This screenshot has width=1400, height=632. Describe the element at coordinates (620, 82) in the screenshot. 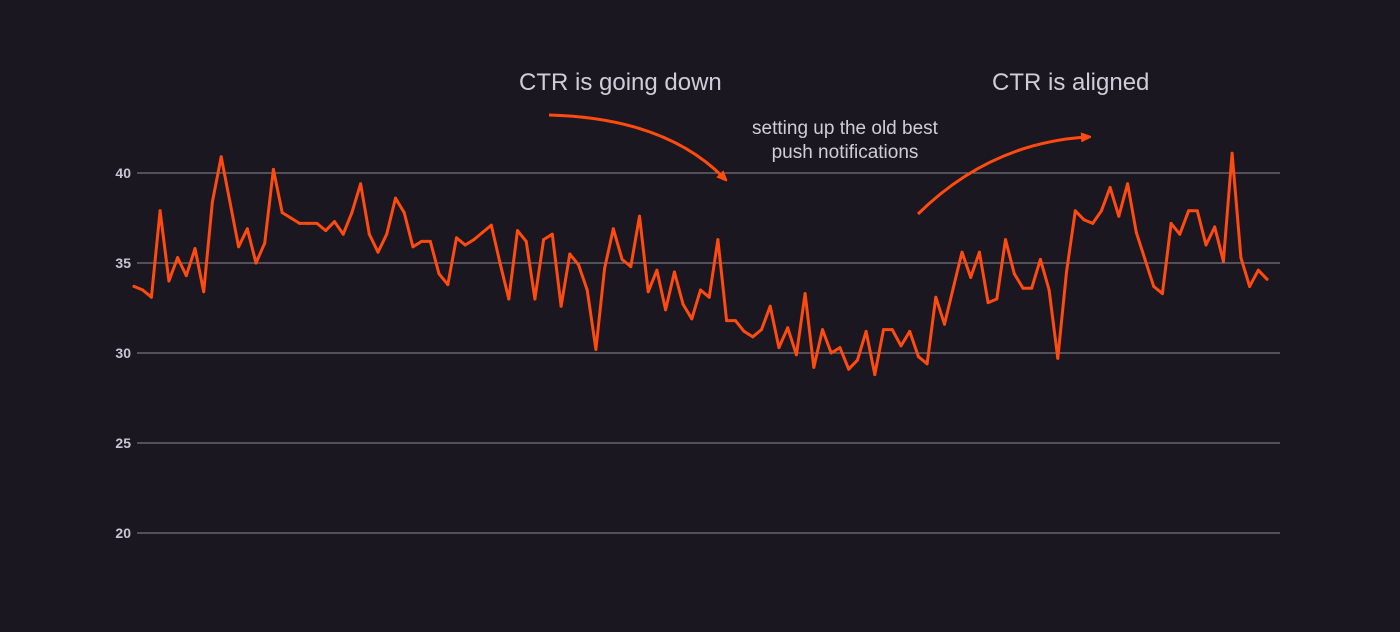

I see `annotation-ctr-going-down: CTR is going down` at that location.